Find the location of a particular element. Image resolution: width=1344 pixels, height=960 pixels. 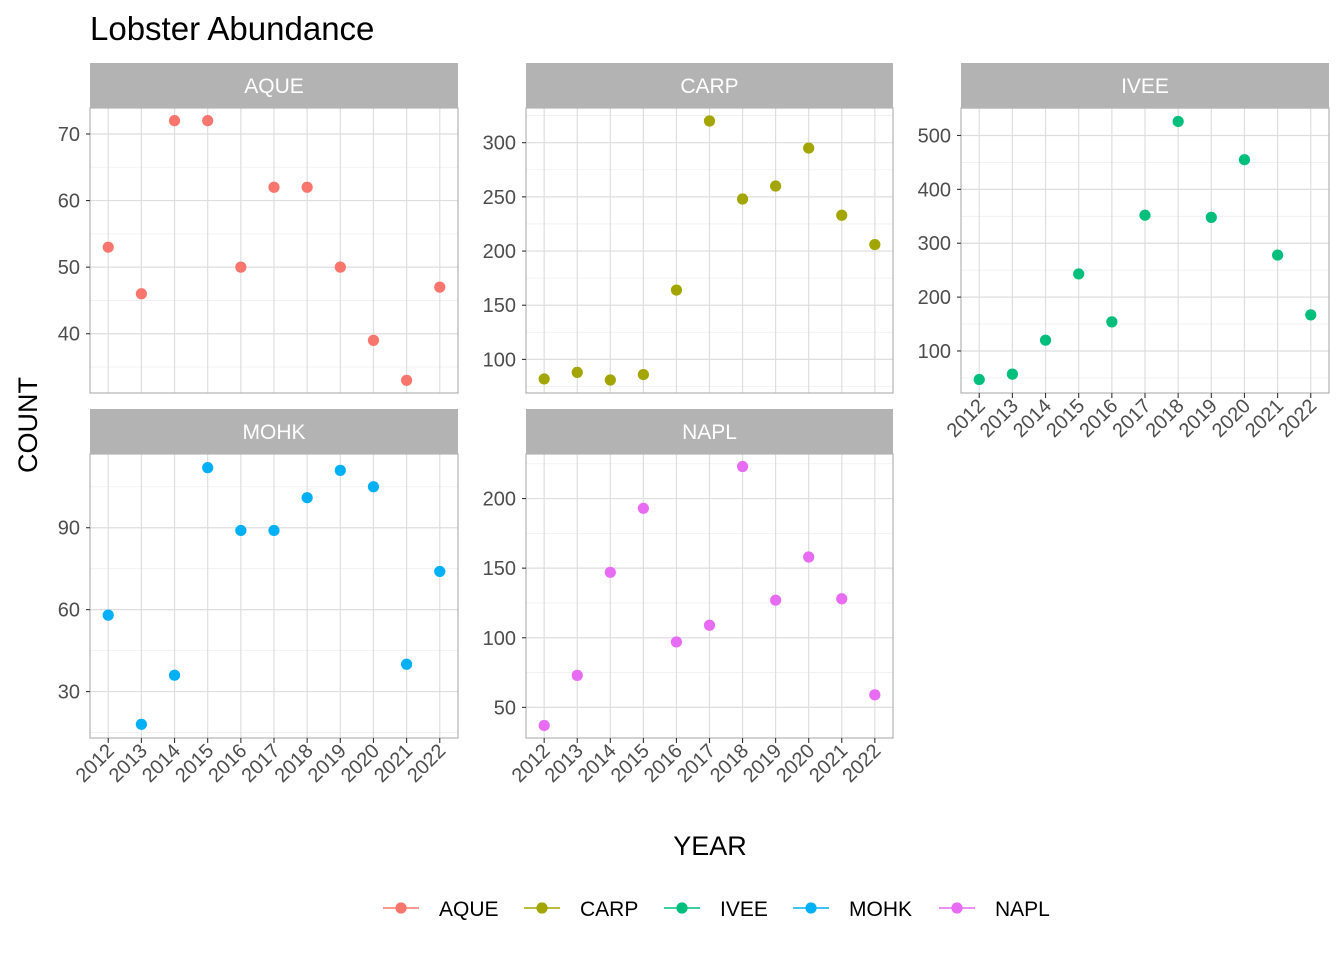

facet-strip-label: MOHK is located at coordinates (274, 432).